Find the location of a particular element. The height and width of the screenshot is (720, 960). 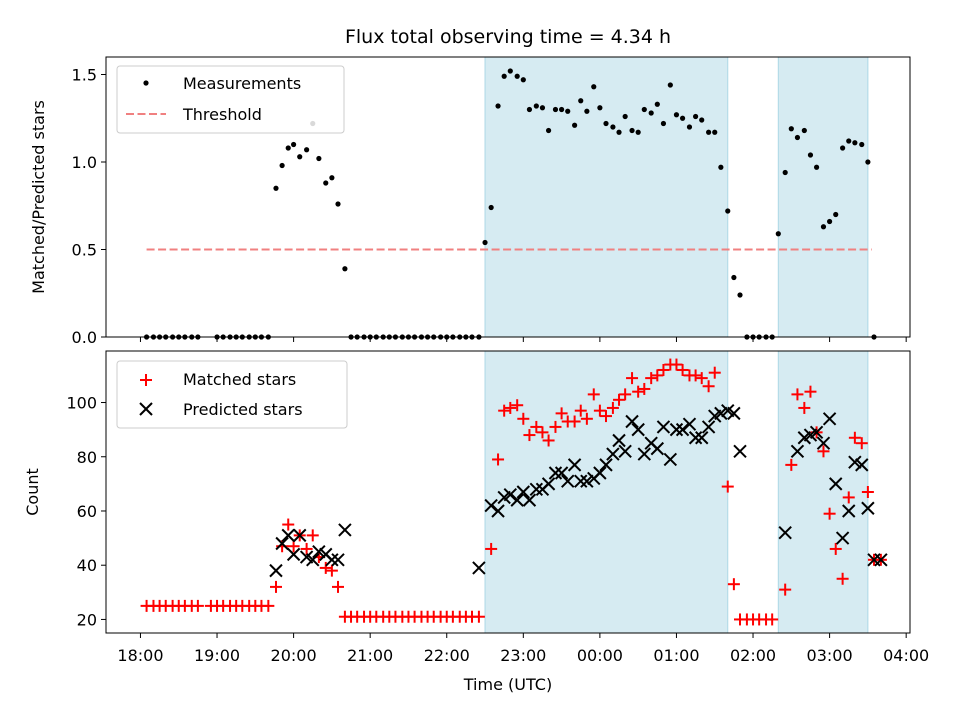

y-tick-label: 60 is located at coordinates (87, 511).